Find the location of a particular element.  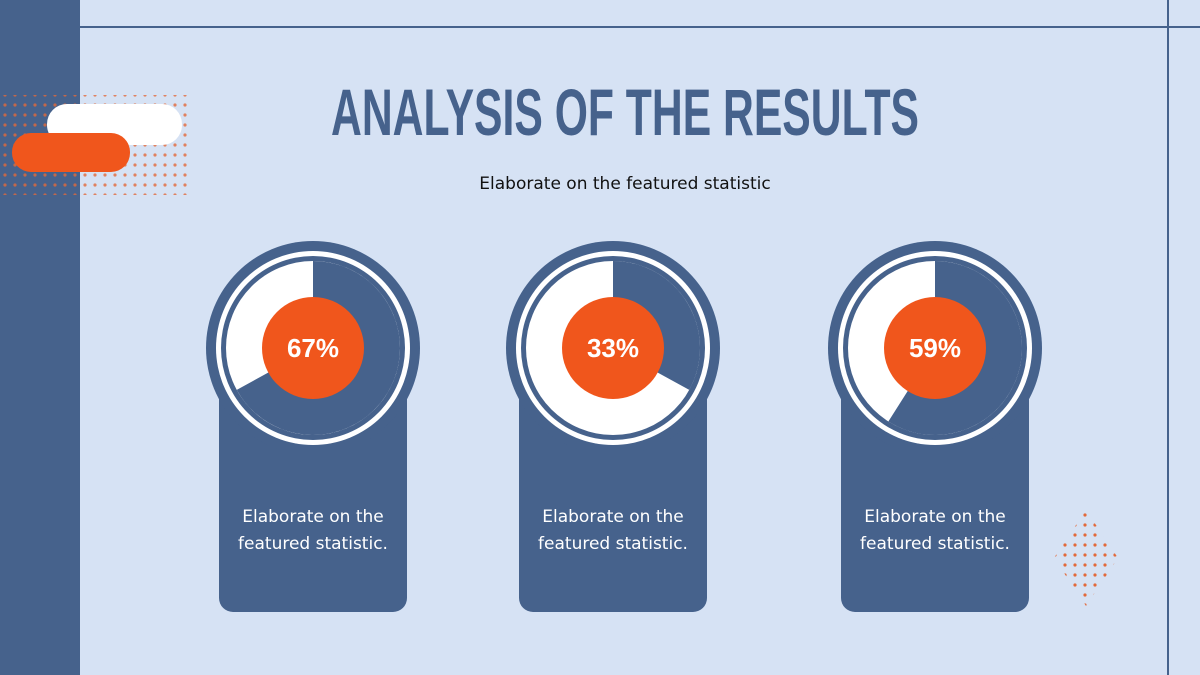

stat-value: 33% is located at coordinates (613, 348).